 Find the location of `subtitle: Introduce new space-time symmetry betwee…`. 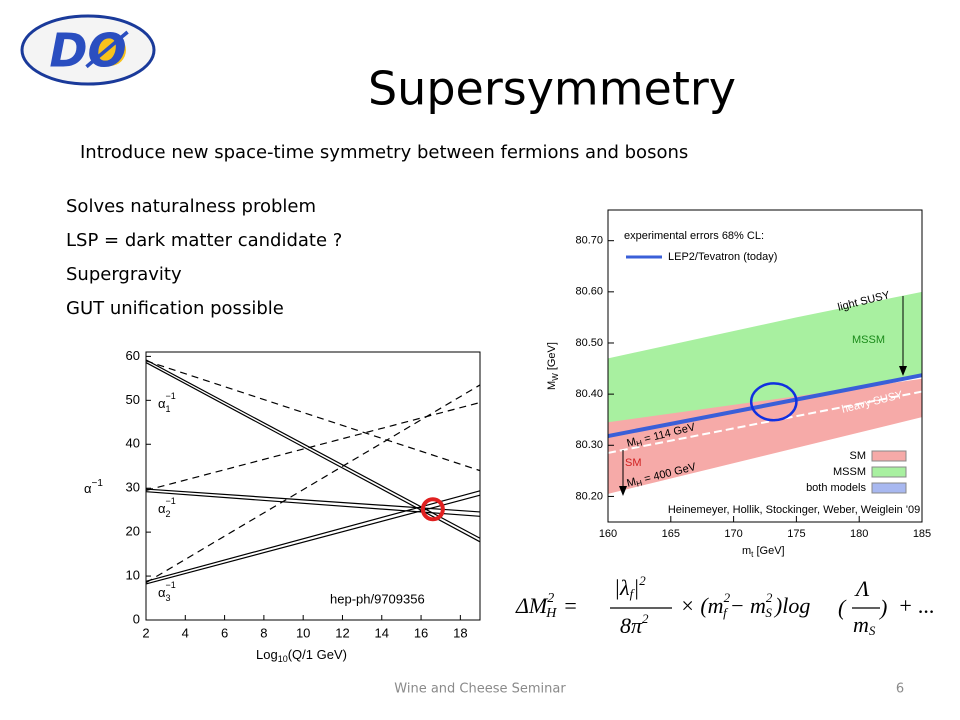

subtitle: Introduce new space-time symmetry betwee… is located at coordinates (384, 152).